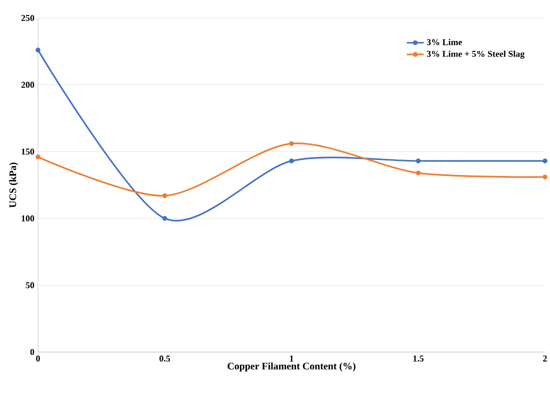  Describe the element at coordinates (30, 285) in the screenshot. I see `y-tick-label: 50` at that location.